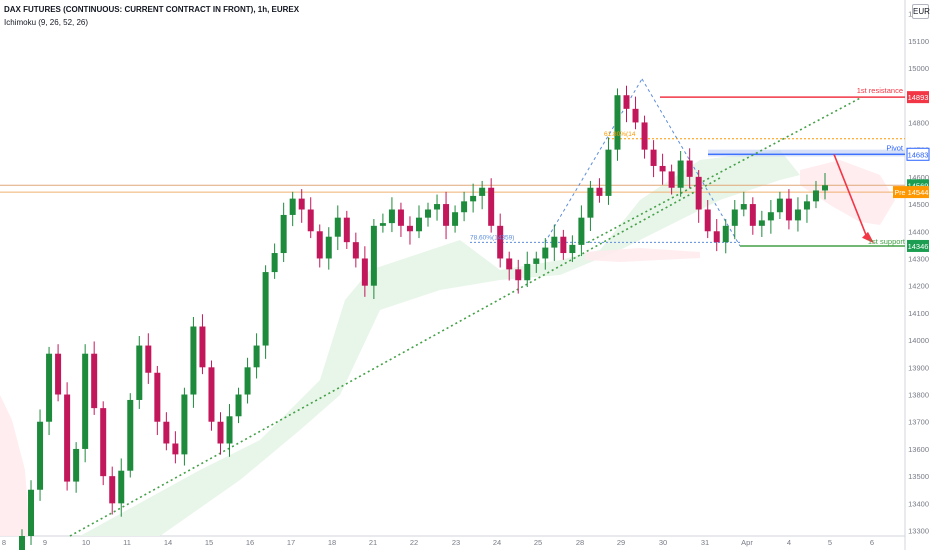 The width and height of the screenshot is (932, 550). Describe the element at coordinates (705, 542) in the screenshot. I see `x-tick-label: 31` at that location.